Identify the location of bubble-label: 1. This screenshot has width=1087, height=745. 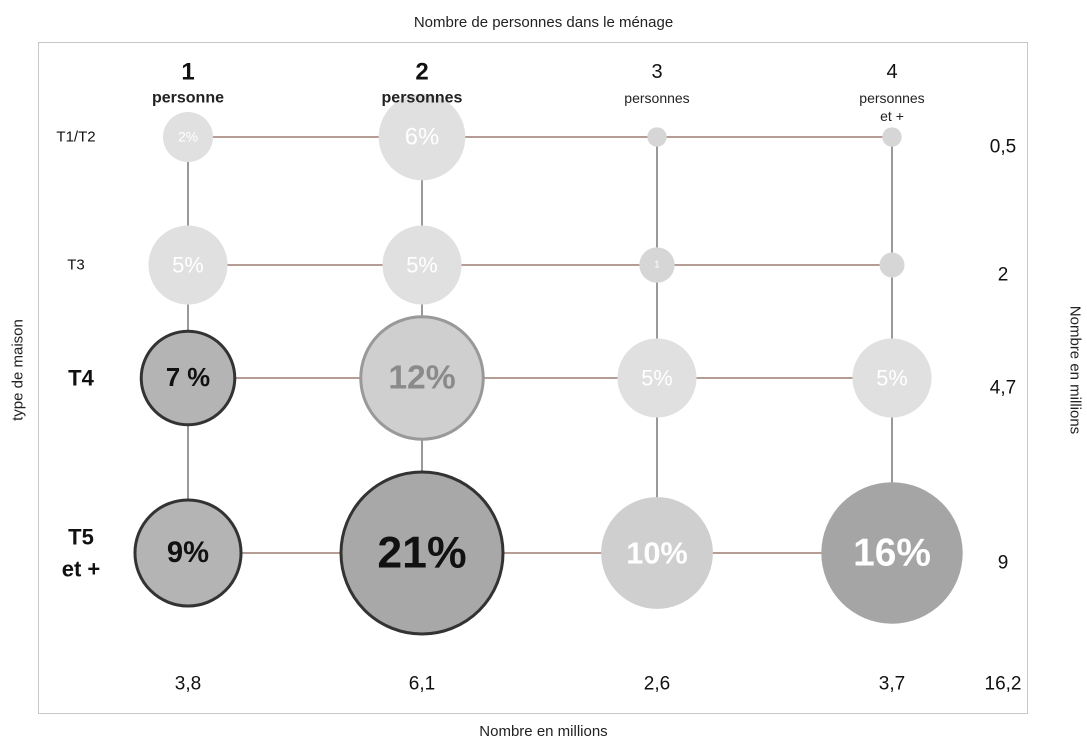
(656, 265).